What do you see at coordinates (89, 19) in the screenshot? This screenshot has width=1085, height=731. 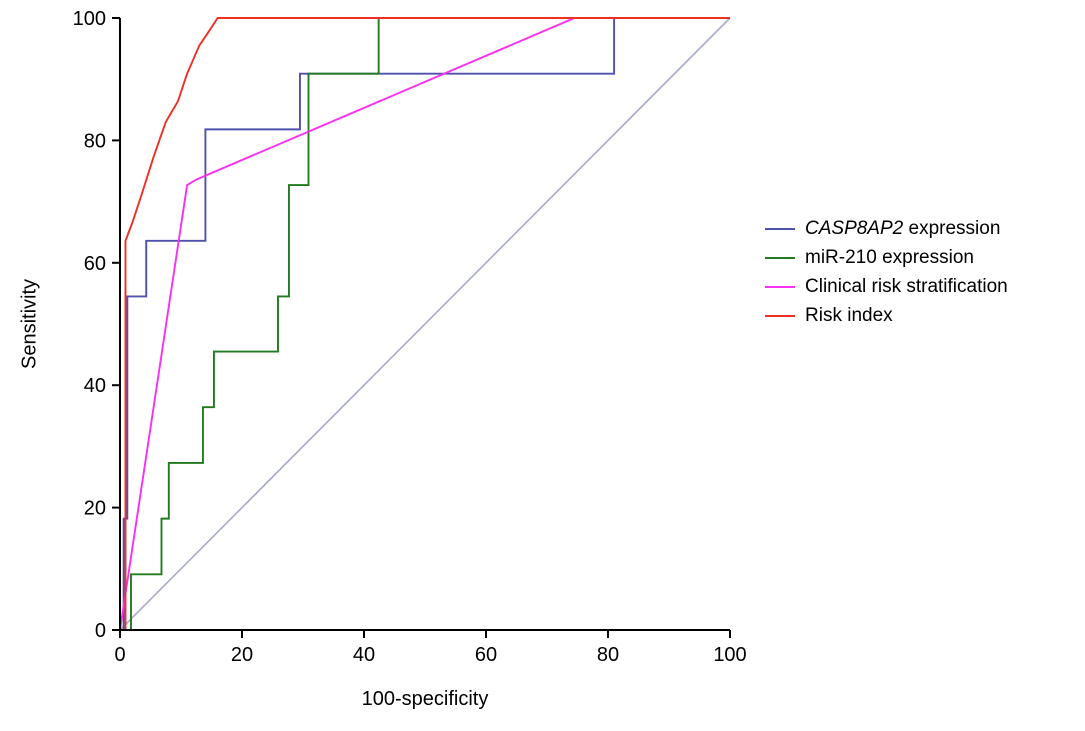 I see `y-tick-label: 100` at bounding box center [89, 19].